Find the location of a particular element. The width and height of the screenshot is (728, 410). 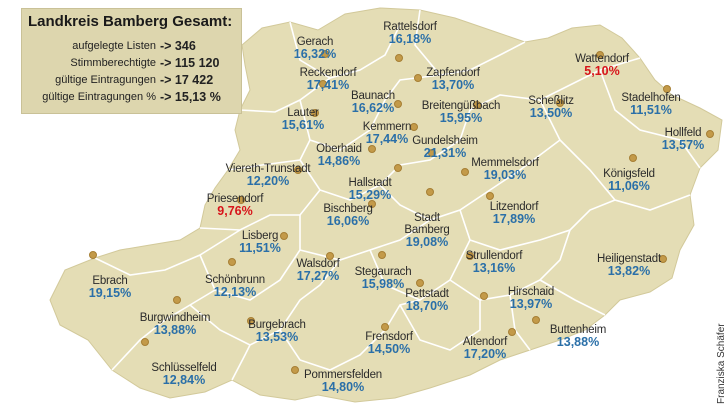

place-hallstadt: Hallstadt 15,29% is located at coordinates (370, 189).